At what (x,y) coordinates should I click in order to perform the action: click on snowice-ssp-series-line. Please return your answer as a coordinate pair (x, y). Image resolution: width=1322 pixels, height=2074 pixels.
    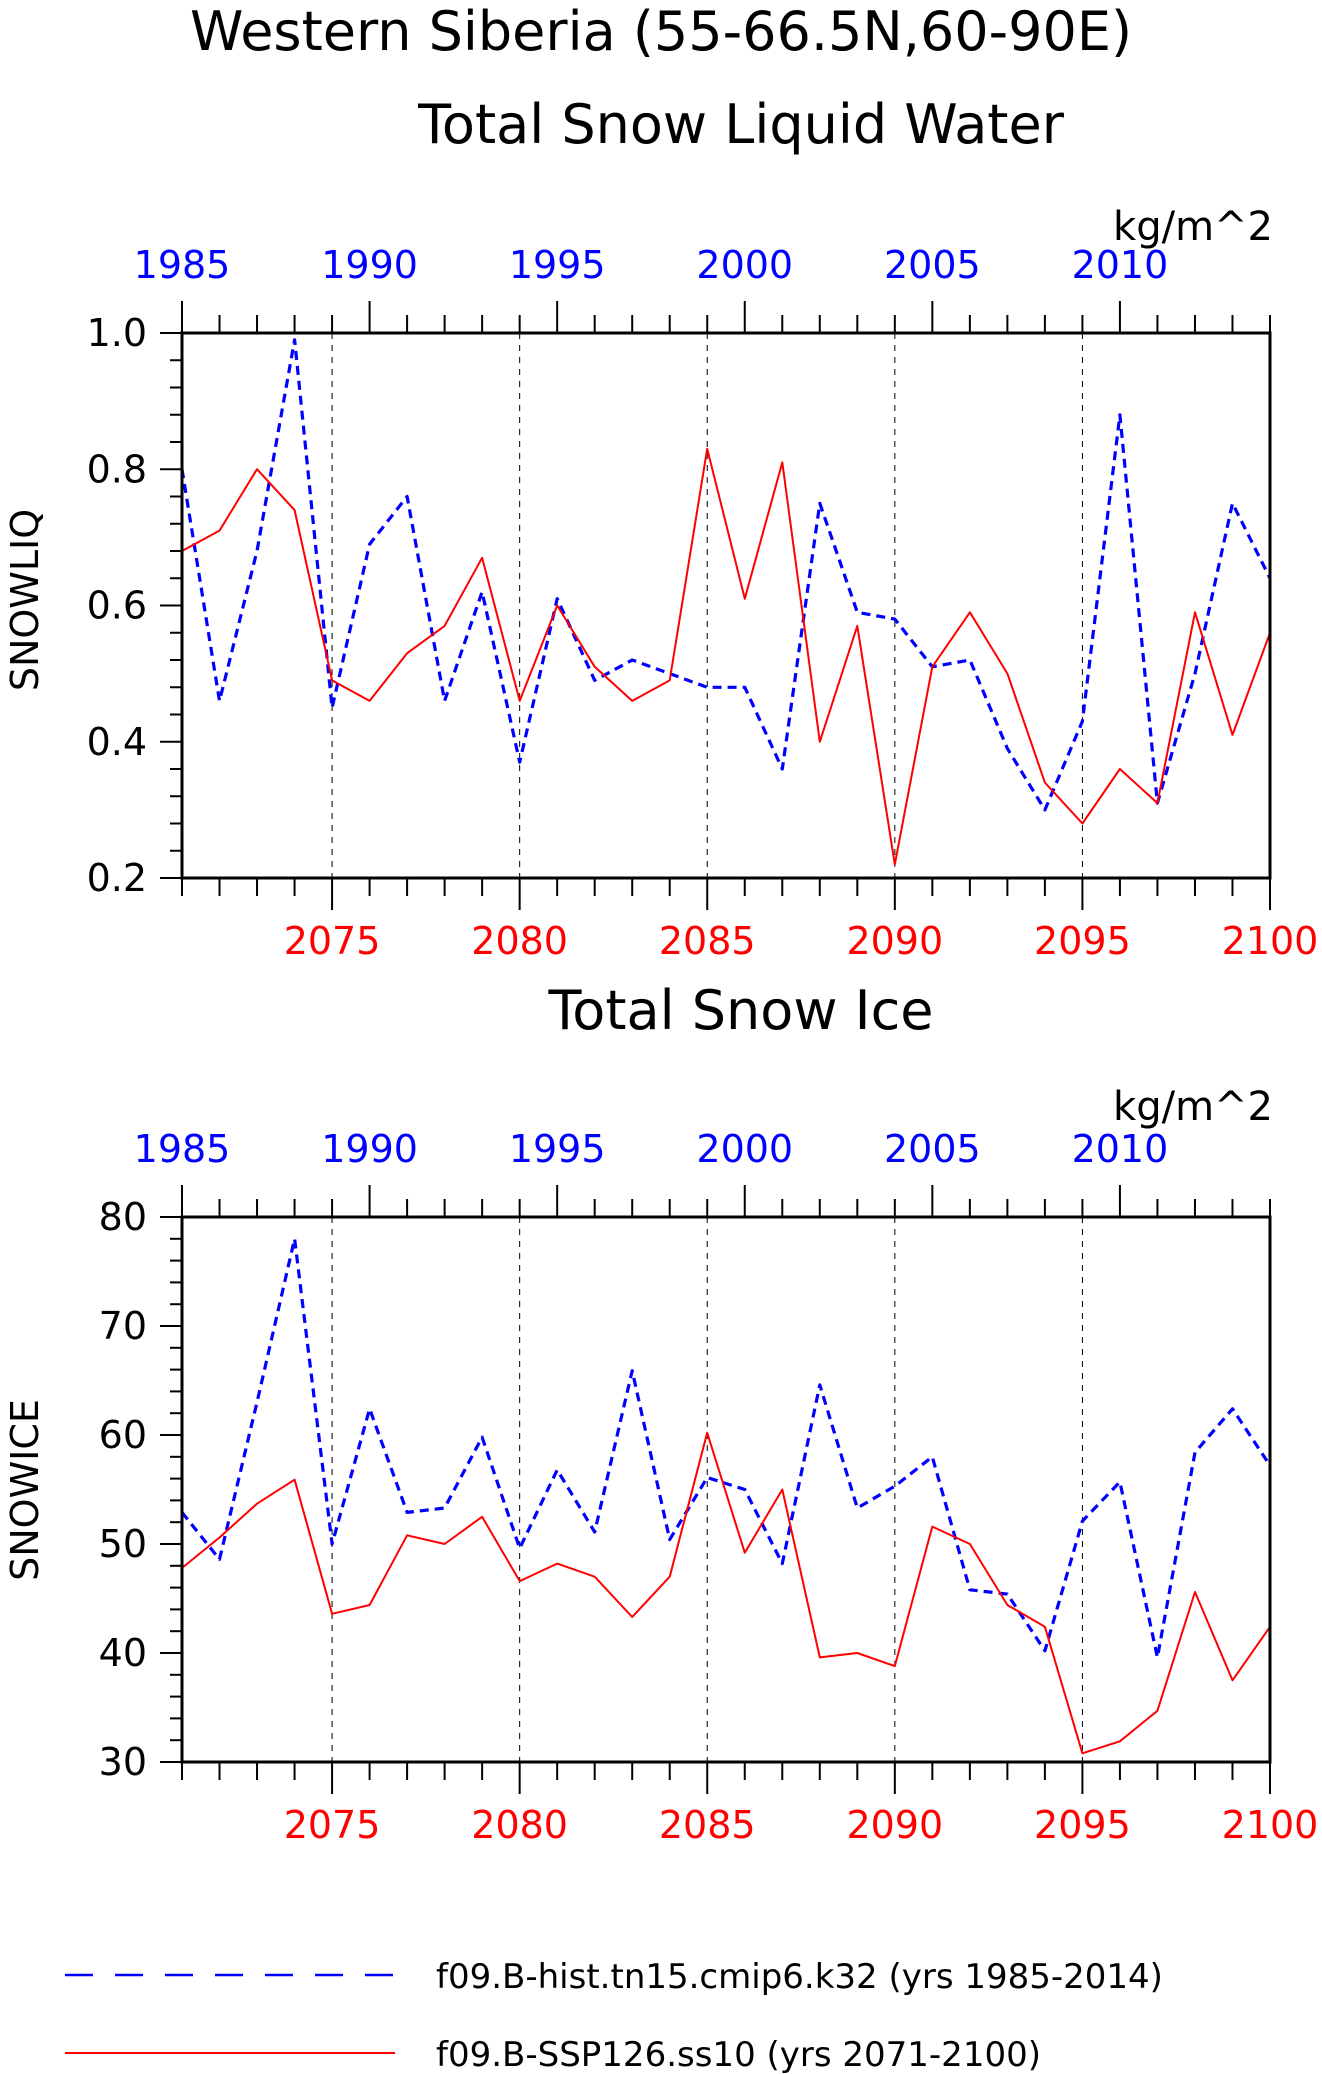
    Looking at the image, I should click on (726, 1593).